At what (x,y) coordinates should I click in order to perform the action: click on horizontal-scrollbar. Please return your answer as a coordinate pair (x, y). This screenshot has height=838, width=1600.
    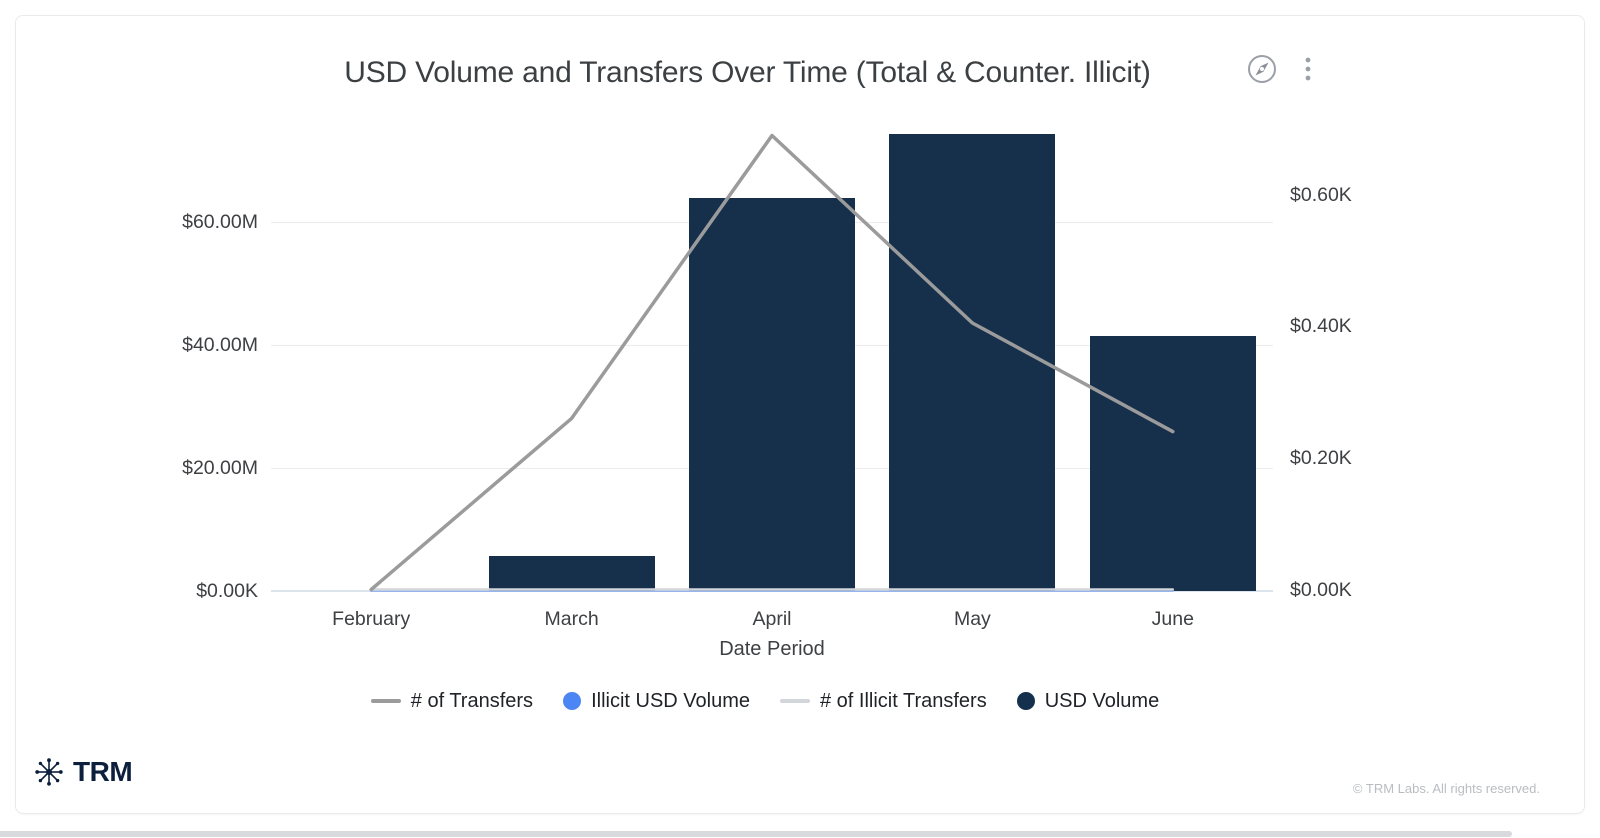
    Looking at the image, I should click on (756, 834).